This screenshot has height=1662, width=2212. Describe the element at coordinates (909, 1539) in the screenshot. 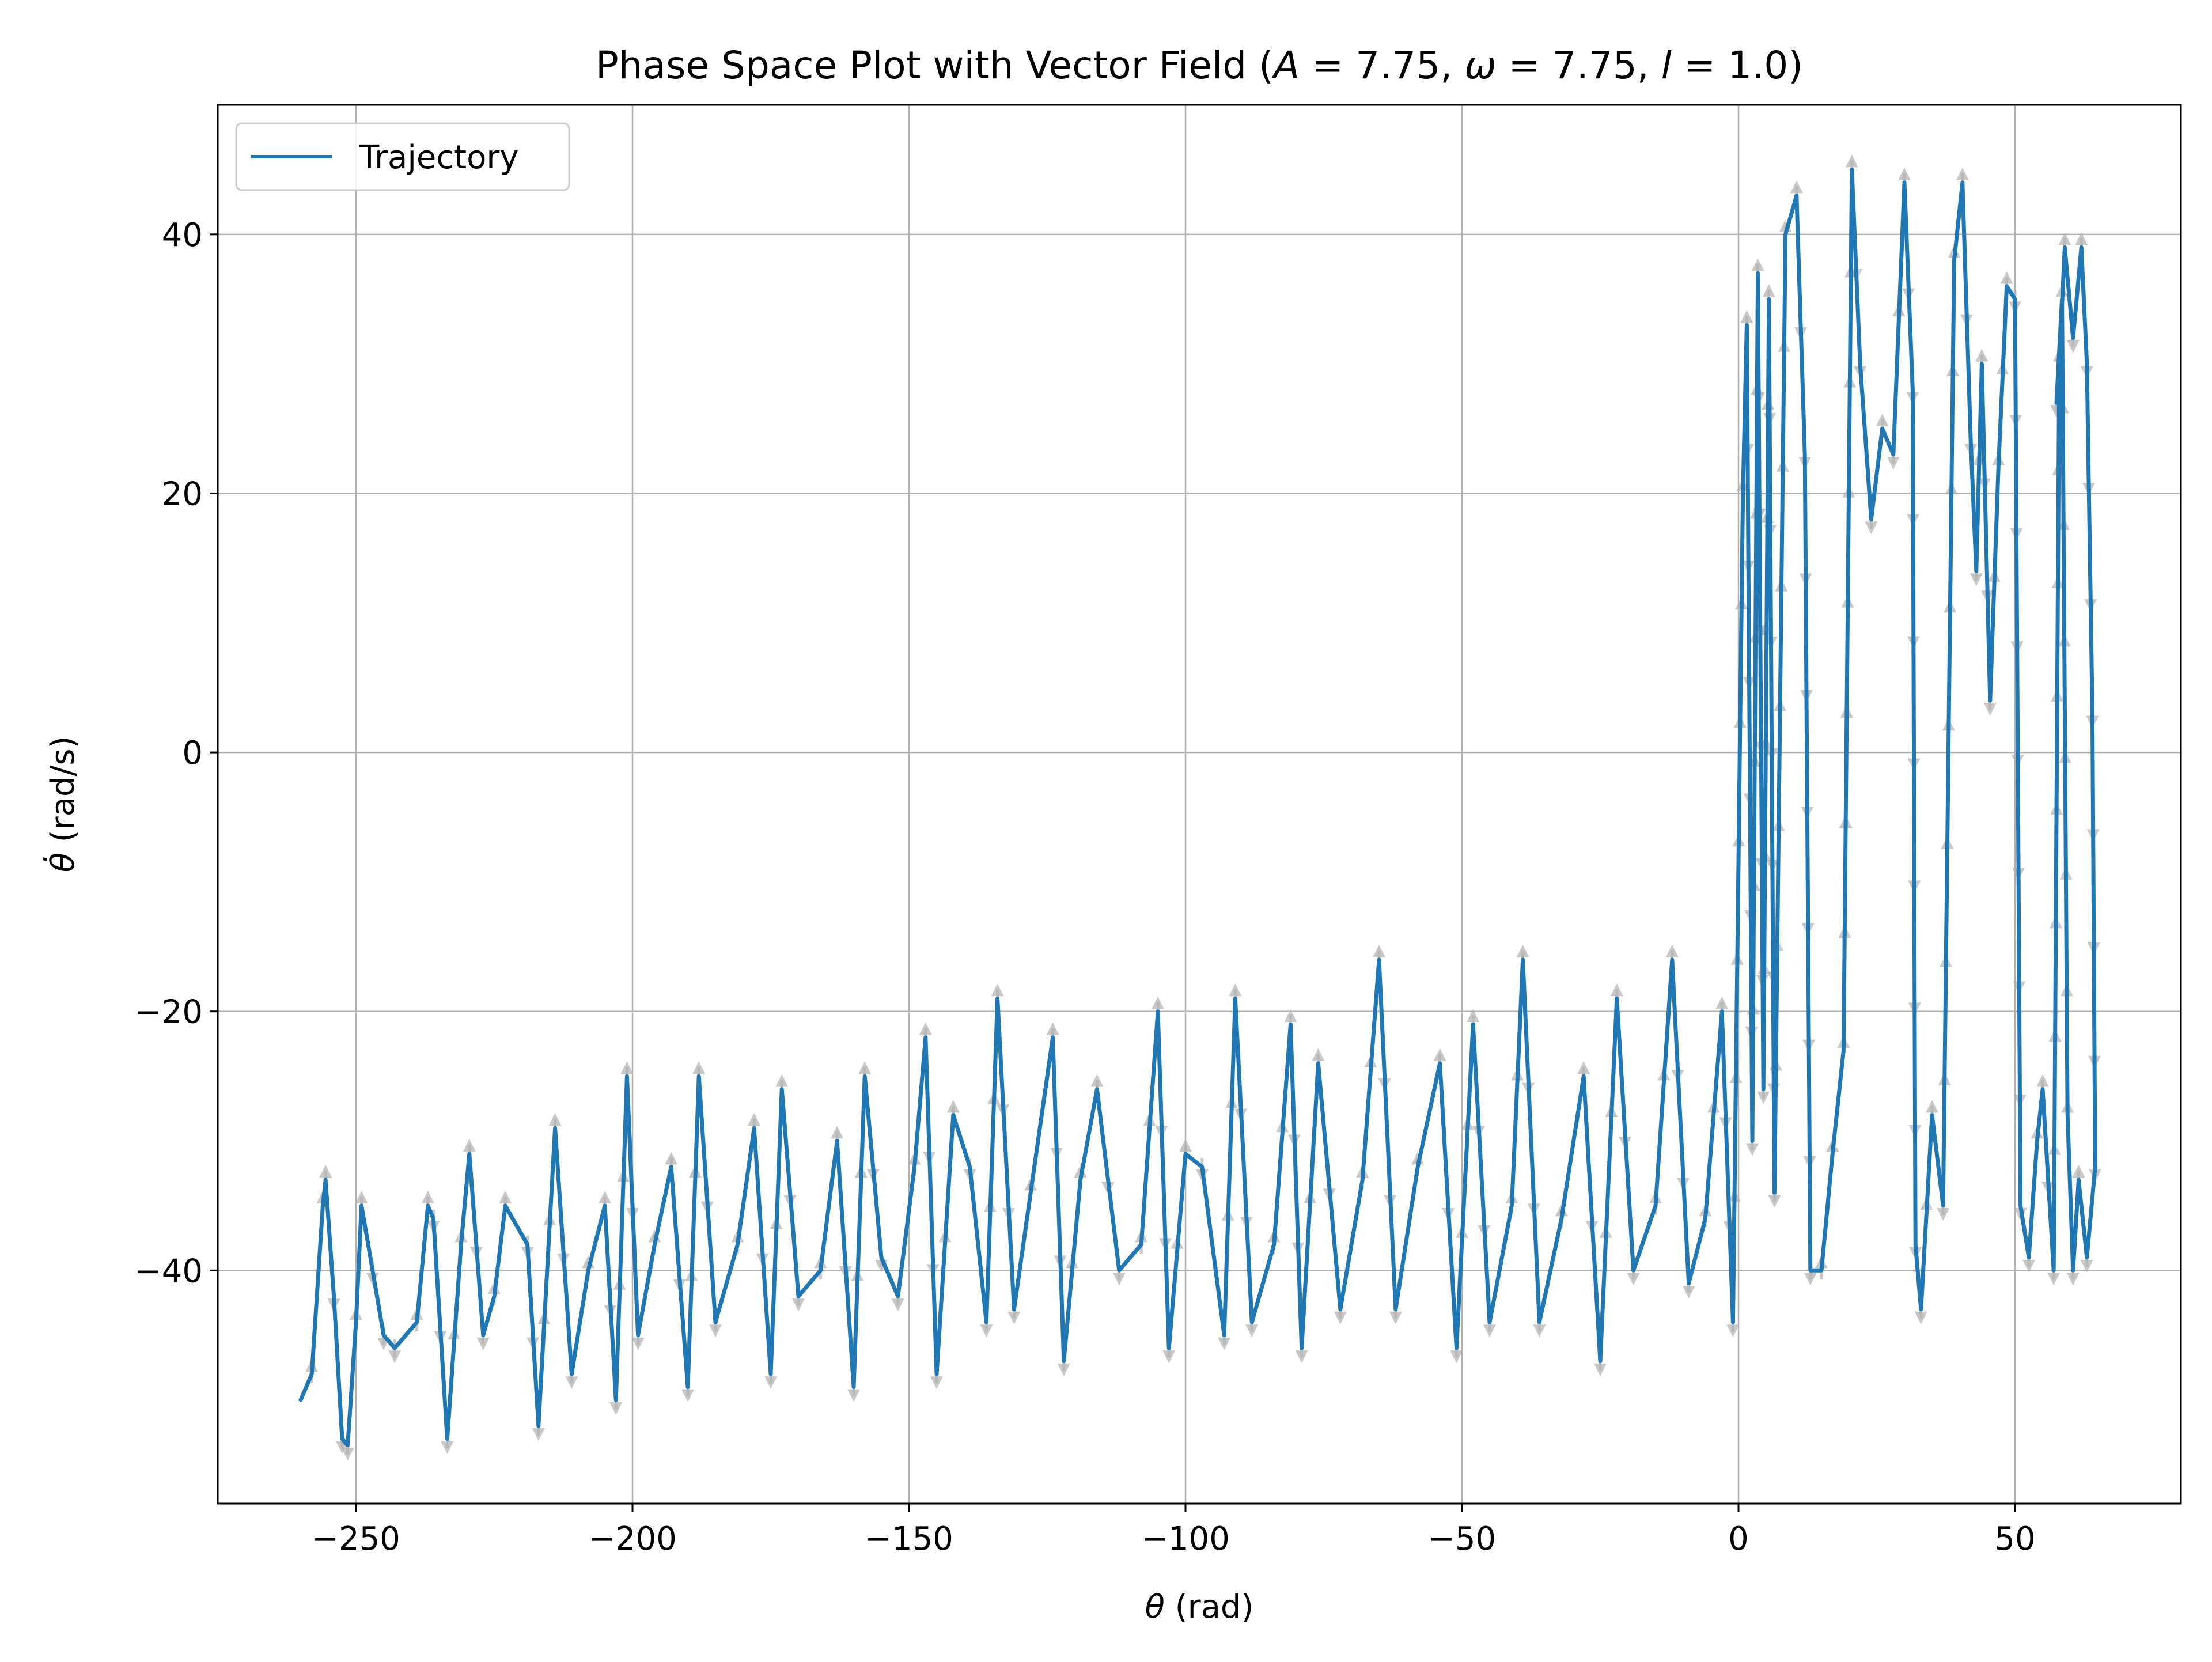

I see `x-tick-label: −150` at that location.